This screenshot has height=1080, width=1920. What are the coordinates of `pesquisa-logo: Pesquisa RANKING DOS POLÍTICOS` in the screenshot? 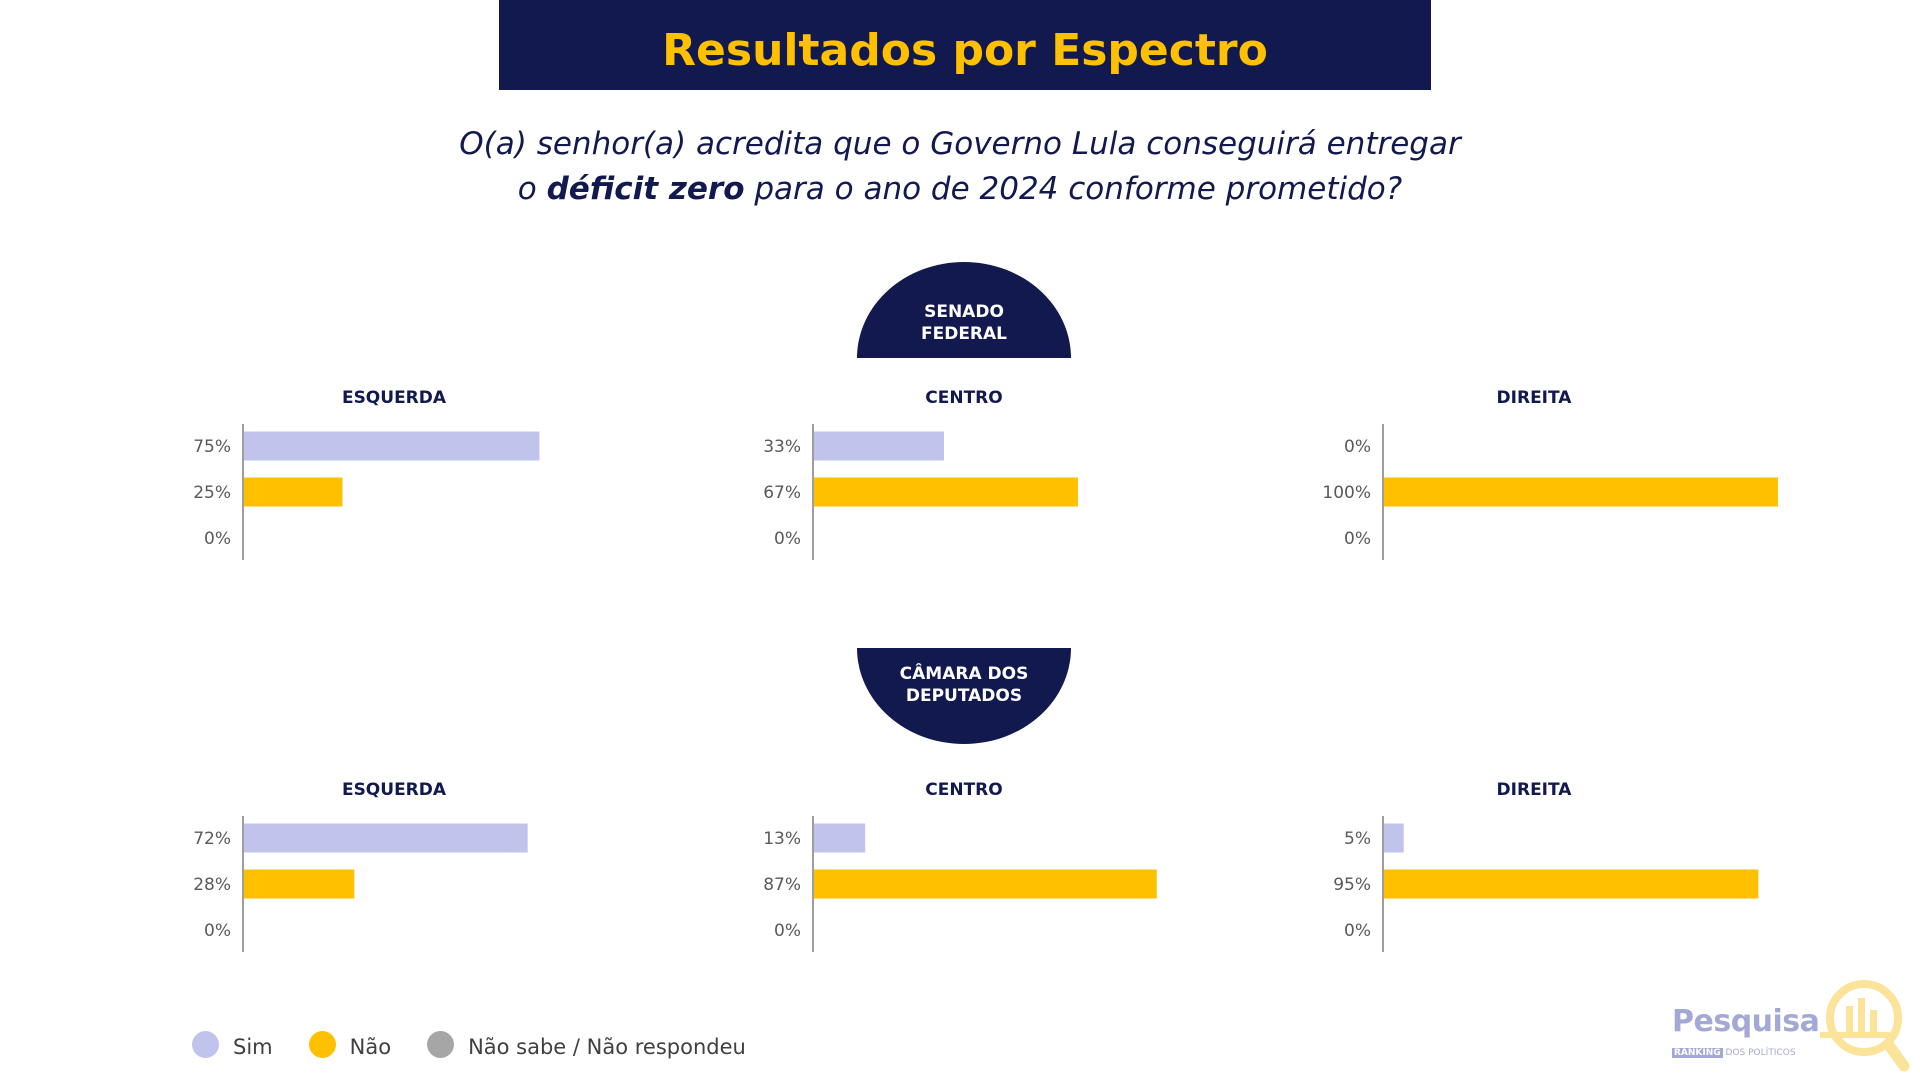 It's located at (1792, 1027).